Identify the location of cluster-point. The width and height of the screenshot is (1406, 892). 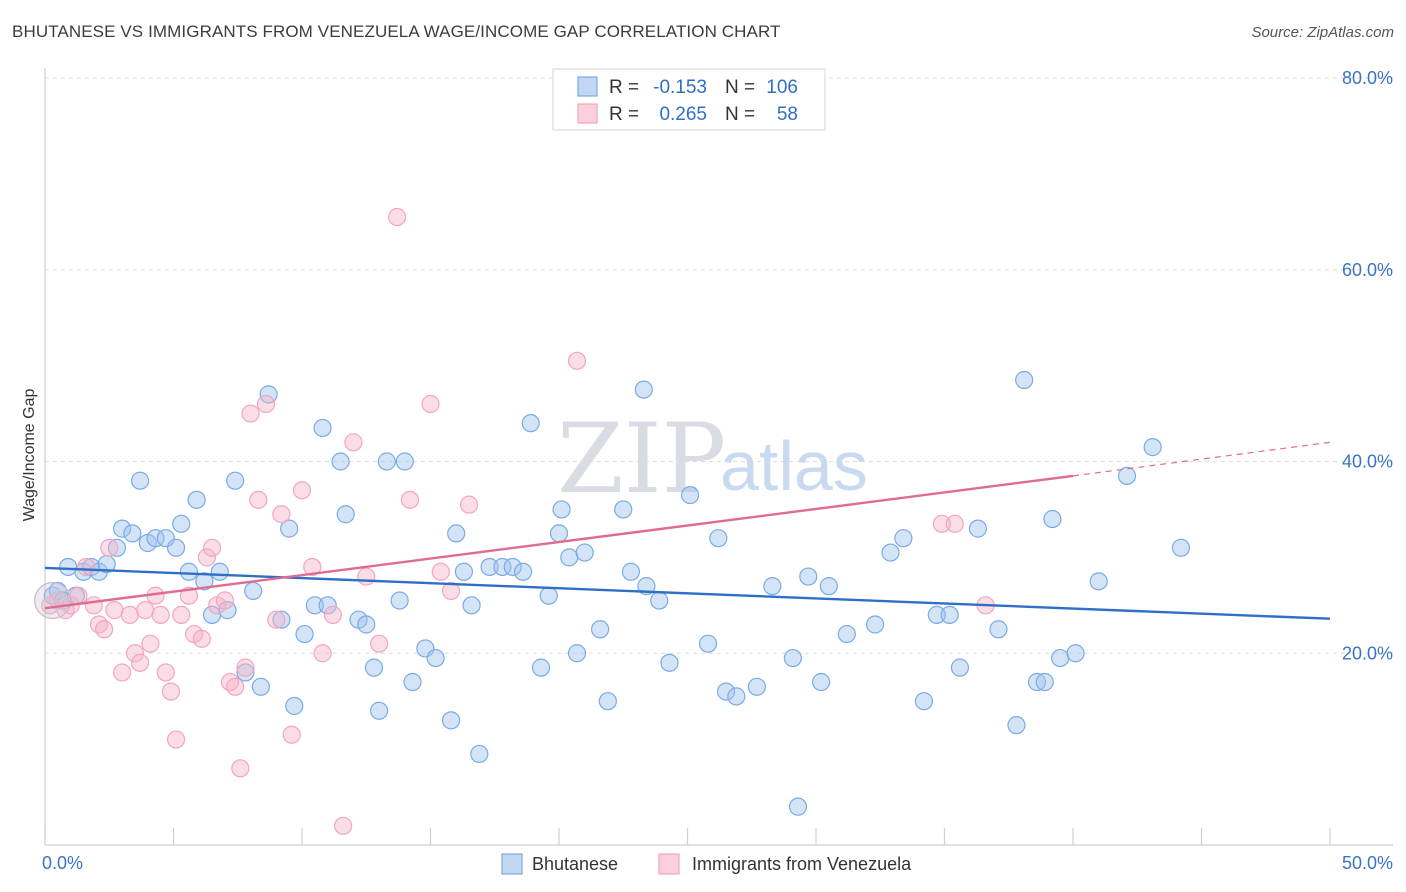
(53, 600).